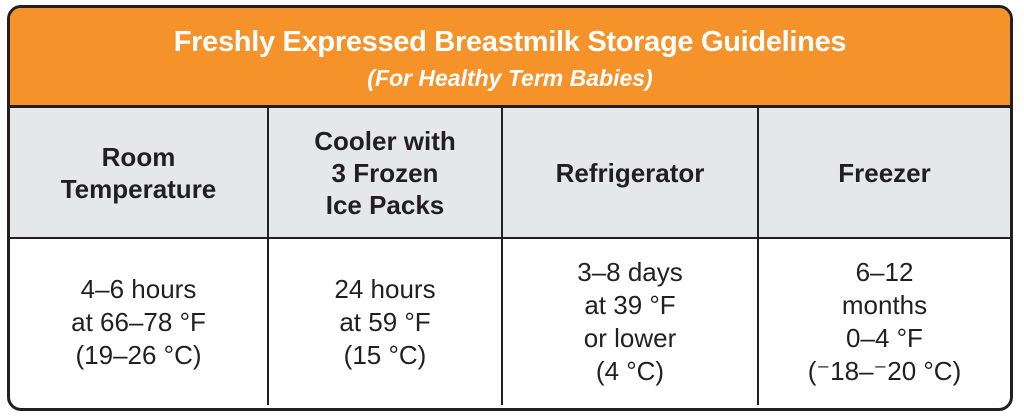  What do you see at coordinates (385, 354) in the screenshot?
I see `cell-line: (15 °C)` at bounding box center [385, 354].